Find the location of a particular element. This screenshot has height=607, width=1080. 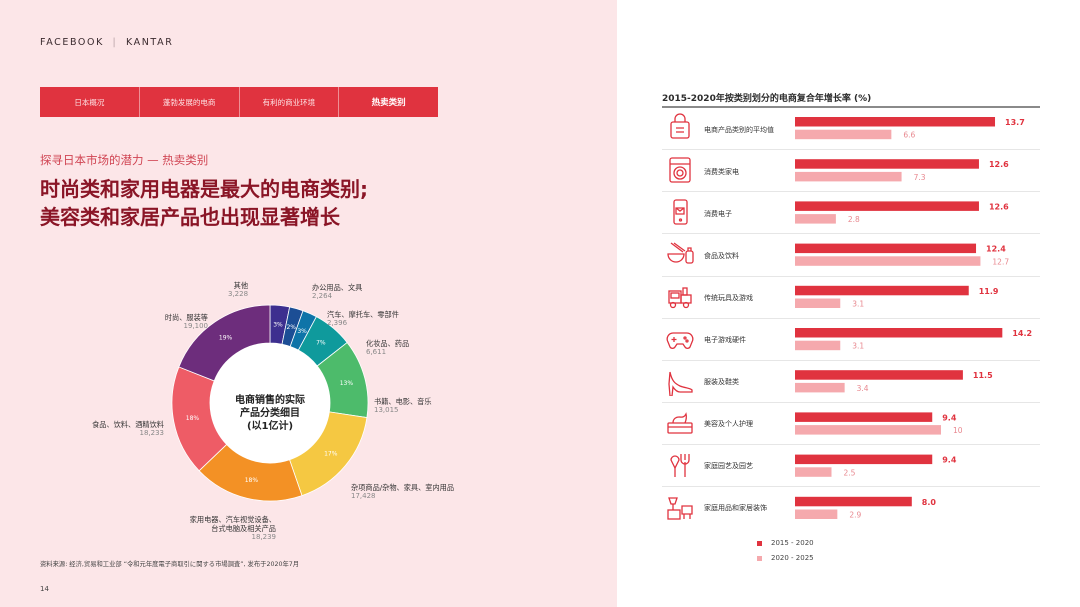

donut-center-line-3: (以1亿计) is located at coordinates (270, 426).